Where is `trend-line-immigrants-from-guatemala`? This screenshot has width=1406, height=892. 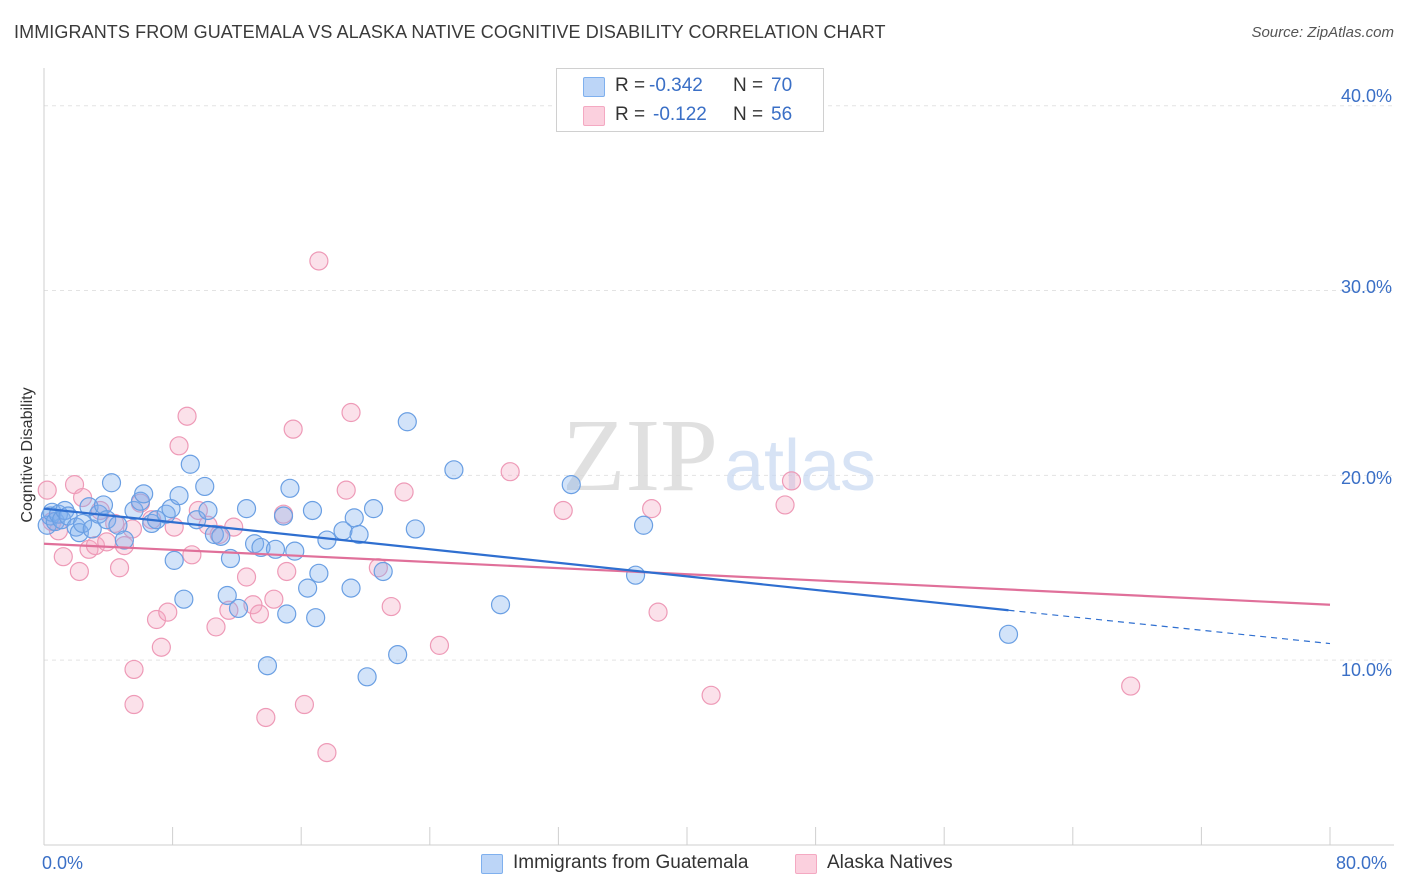
trend-line-immigrants-from-guatemala is located at coordinates (526, 559).